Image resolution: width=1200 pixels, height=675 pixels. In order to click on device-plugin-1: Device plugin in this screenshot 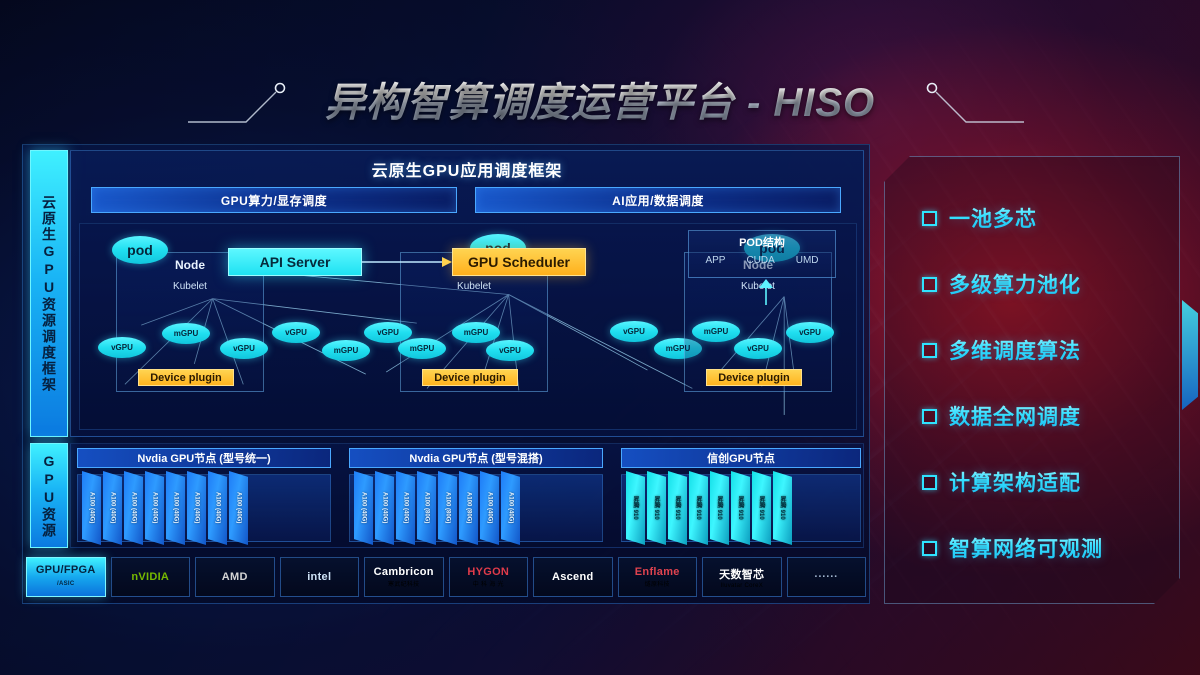, I will do `click(186, 377)`.